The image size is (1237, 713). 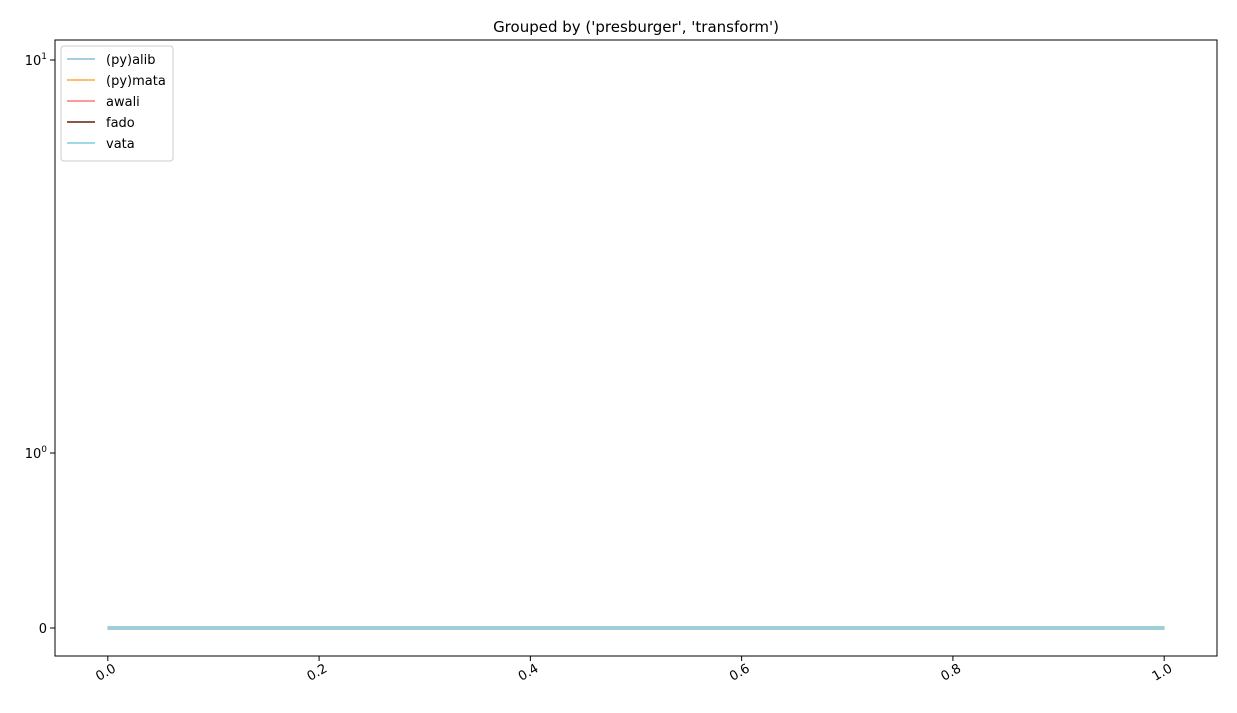 What do you see at coordinates (43, 629) in the screenshot?
I see `y-tick-label: 0` at bounding box center [43, 629].